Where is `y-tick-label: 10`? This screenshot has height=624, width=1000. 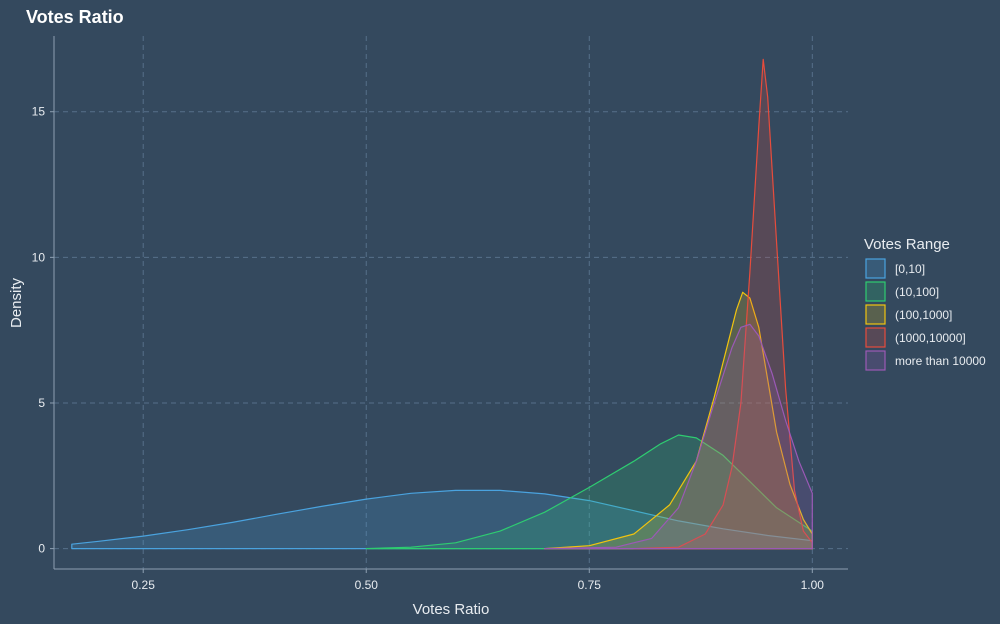
y-tick-label: 10 is located at coordinates (39, 257).